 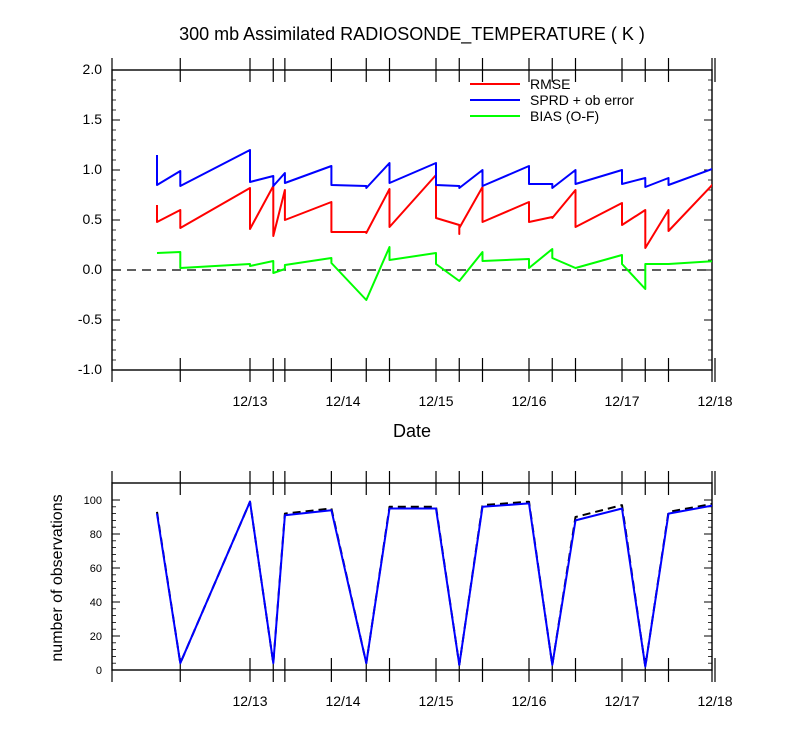 I want to click on y-tick-label: 0, so click(x=99, y=671).